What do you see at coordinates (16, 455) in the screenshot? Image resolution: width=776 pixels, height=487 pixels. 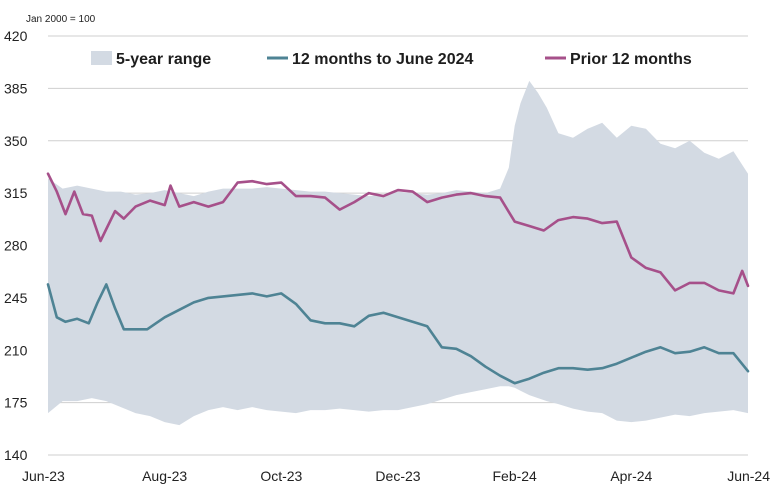 I see `y-tick-label: 140` at bounding box center [16, 455].